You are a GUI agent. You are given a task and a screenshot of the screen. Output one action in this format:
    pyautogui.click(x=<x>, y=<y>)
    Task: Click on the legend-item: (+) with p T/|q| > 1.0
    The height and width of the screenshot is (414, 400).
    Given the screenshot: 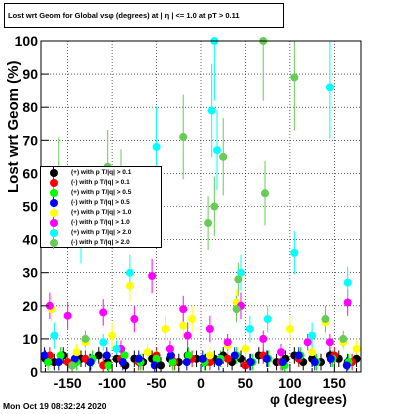 What is the action you would take?
    pyautogui.click(x=101, y=213)
    